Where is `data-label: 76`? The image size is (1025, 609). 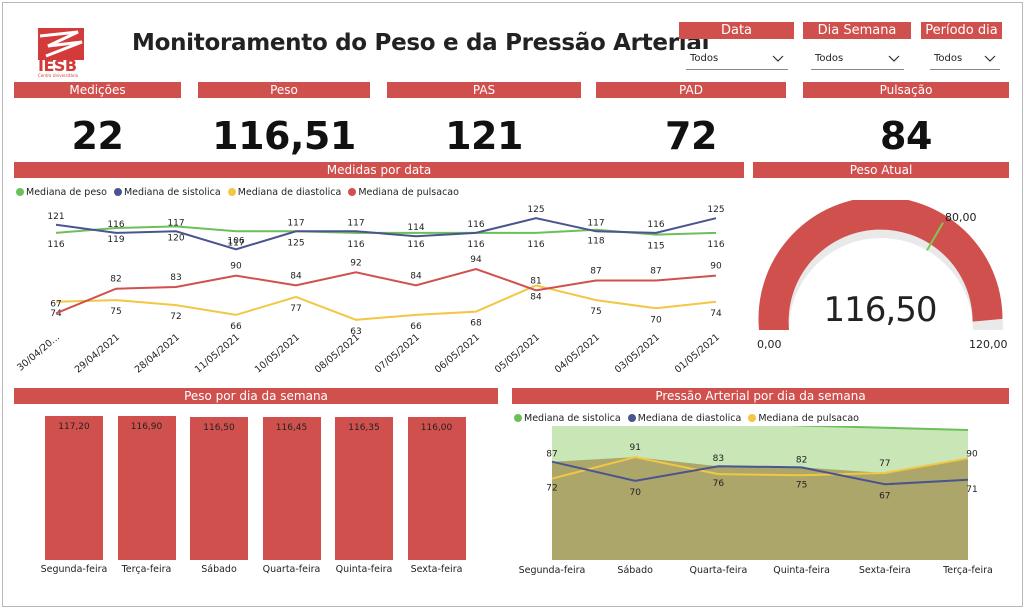 data-label: 76 is located at coordinates (719, 484).